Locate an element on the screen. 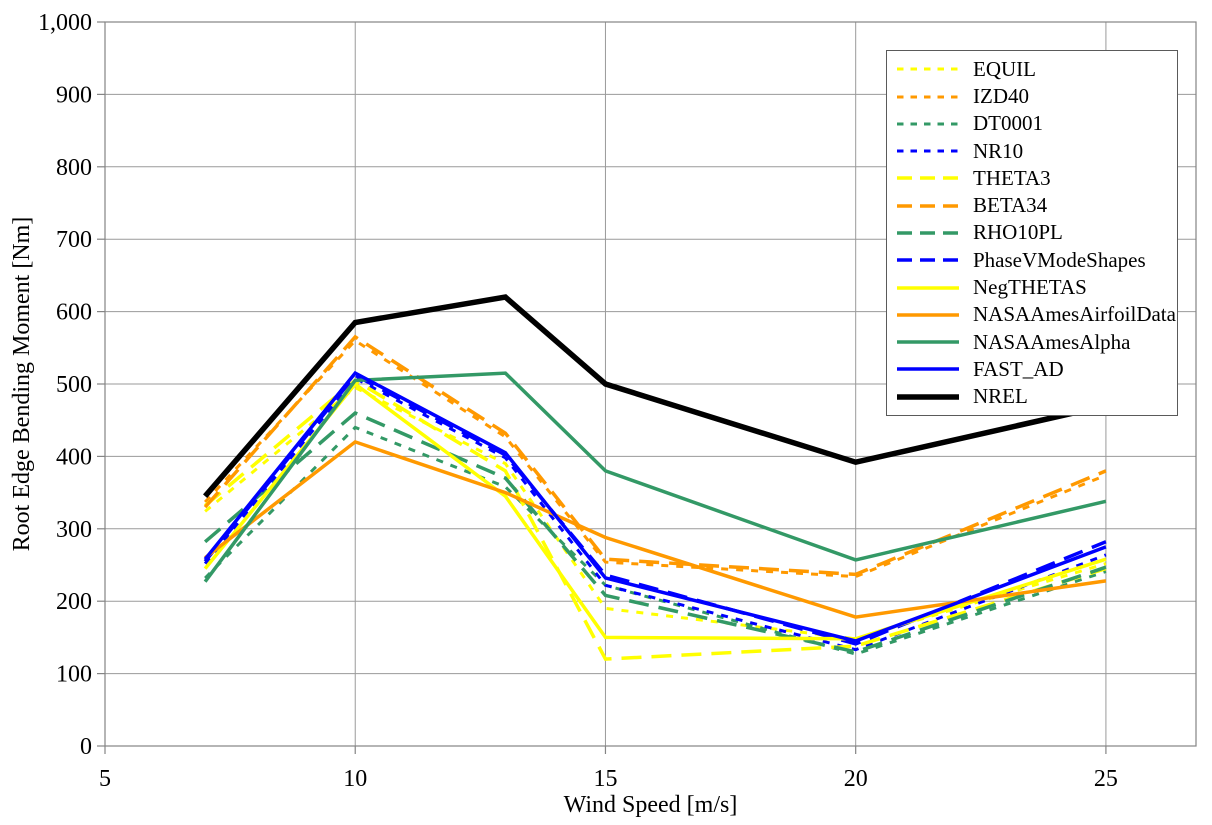 The width and height of the screenshot is (1212, 825). y-tick-label: 800 is located at coordinates (74, 168).